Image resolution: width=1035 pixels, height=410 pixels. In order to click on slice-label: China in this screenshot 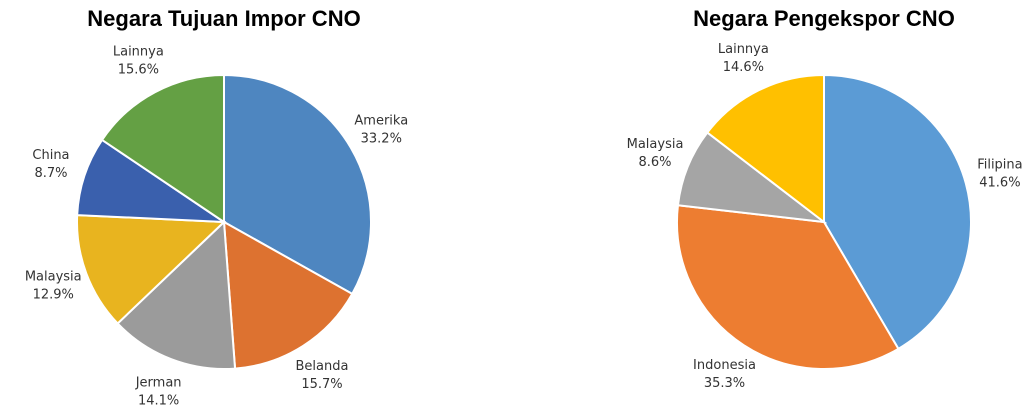, I will do `click(50, 155)`.